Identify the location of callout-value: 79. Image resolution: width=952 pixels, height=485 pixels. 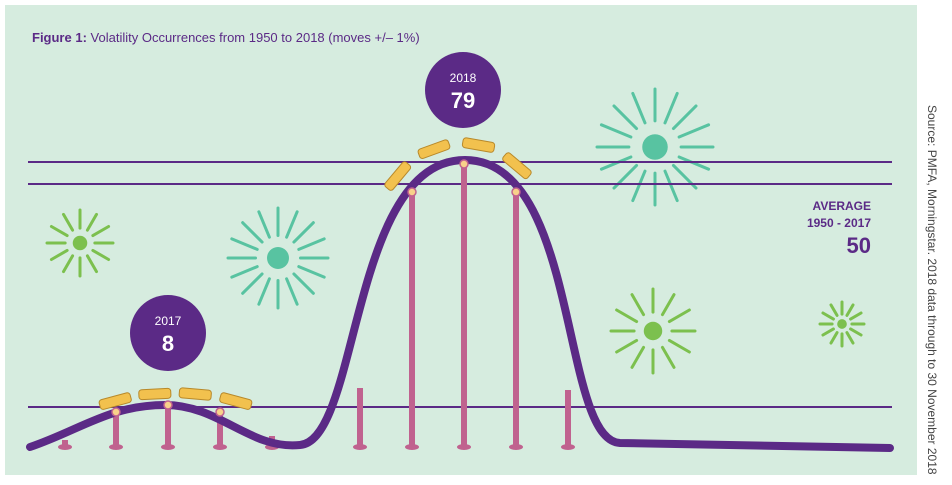
(463, 100).